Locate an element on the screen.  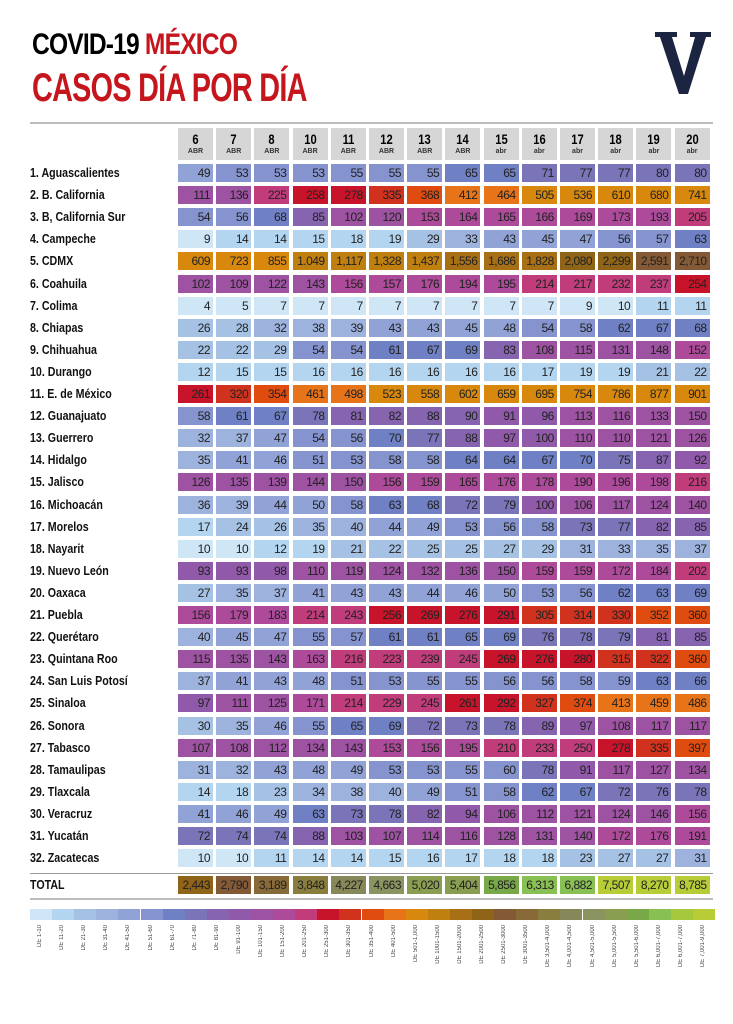
row-label: 31. Yucatán is located at coordinates (59, 835).